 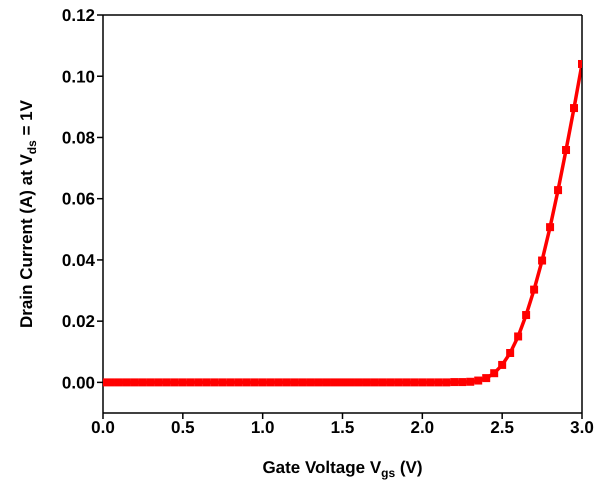 What do you see at coordinates (78, 138) in the screenshot?
I see `y-tick-label: 0.08` at bounding box center [78, 138].